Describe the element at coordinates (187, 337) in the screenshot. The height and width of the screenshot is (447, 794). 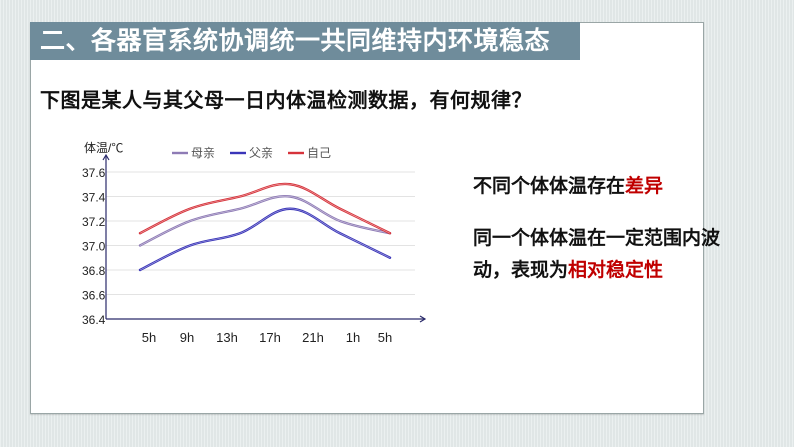
I see `x-tick-label: 9h` at that location.